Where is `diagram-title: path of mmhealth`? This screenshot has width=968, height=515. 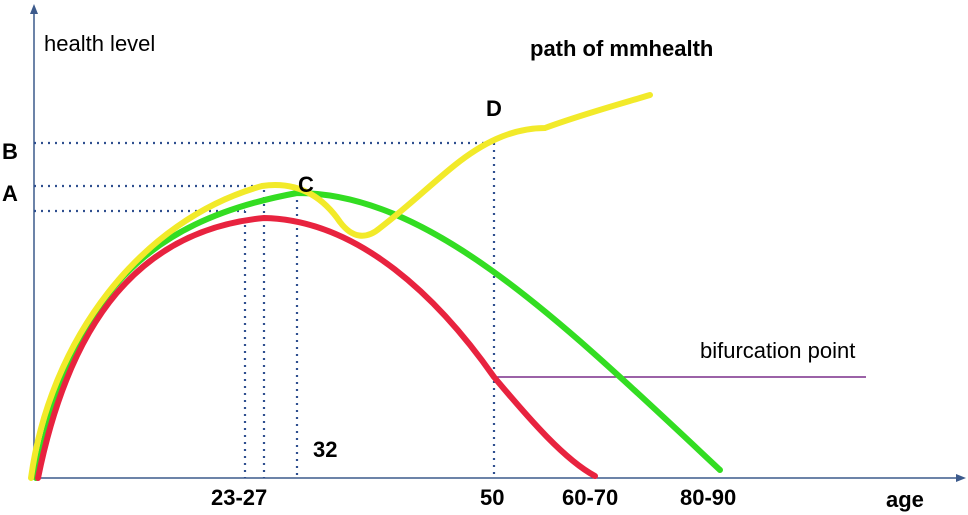
diagram-title: path of mmhealth is located at coordinates (621, 48).